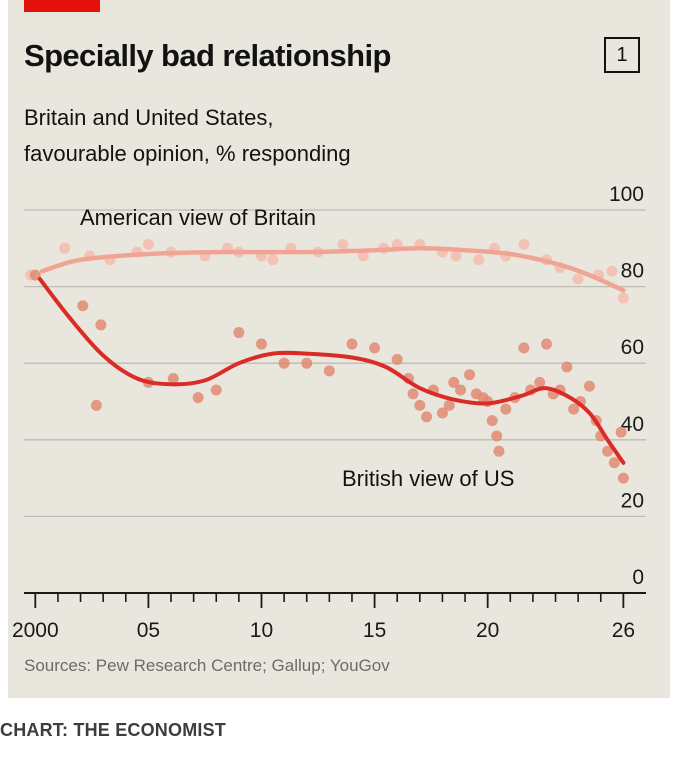 This screenshot has height=760, width=685. What do you see at coordinates (207, 55) in the screenshot?
I see `chart-title: Specially bad relationship` at bounding box center [207, 55].